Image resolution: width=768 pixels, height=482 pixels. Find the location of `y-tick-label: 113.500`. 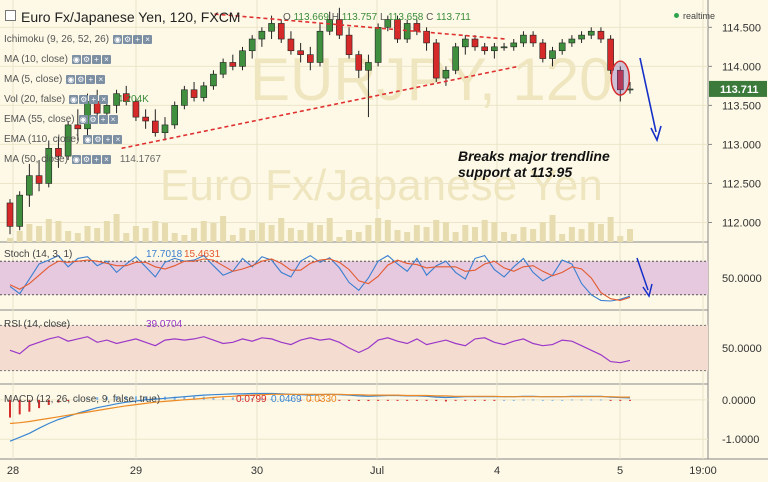

y-tick-label: 113.500 is located at coordinates (741, 106).